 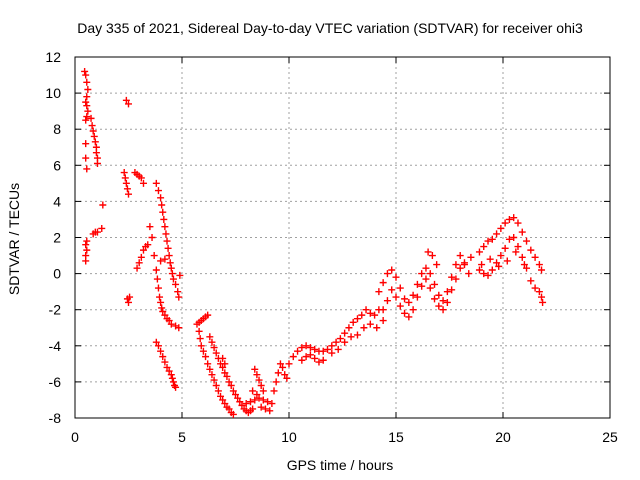 I want to click on y-tick-label: -4, so click(x=55, y=346).